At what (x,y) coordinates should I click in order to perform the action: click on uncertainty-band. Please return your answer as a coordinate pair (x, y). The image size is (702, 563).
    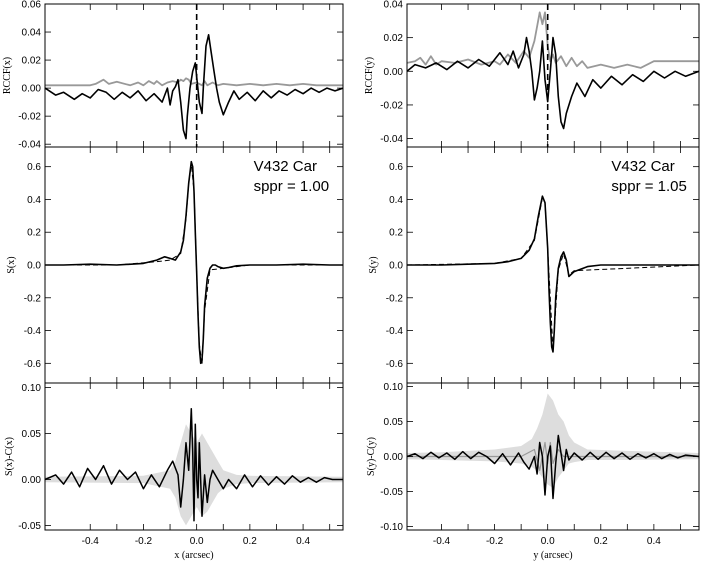
    Looking at the image, I should click on (553, 440).